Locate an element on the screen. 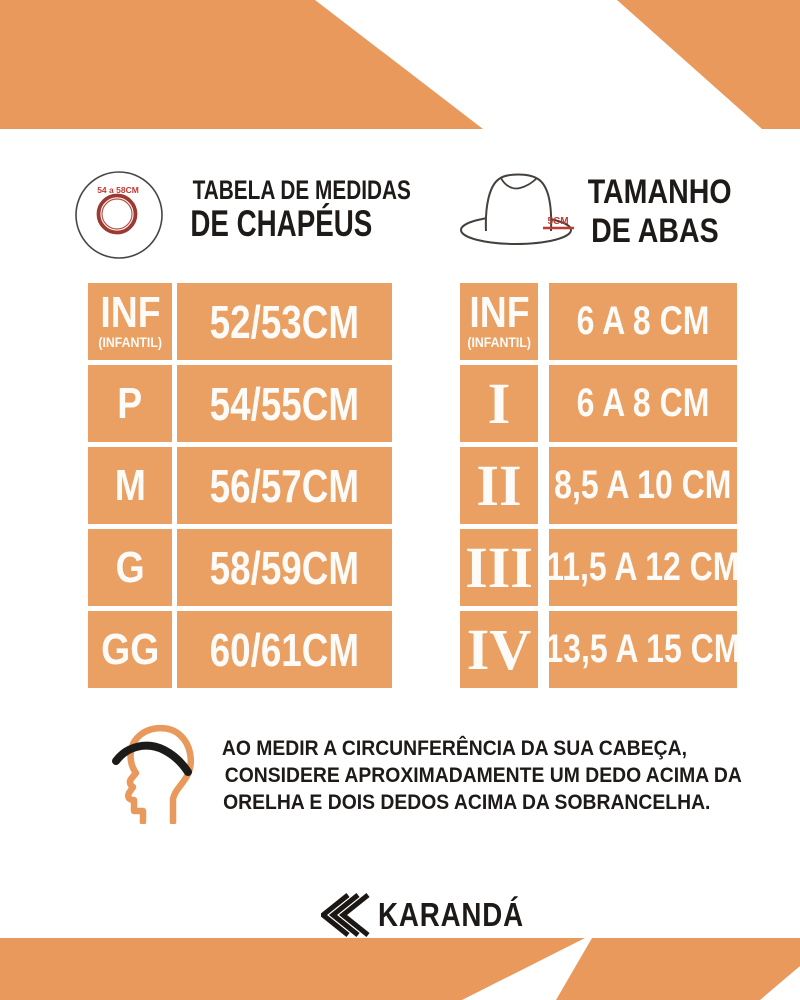 The image size is (800, 1000). karanda-chevron-icon is located at coordinates (345, 915).